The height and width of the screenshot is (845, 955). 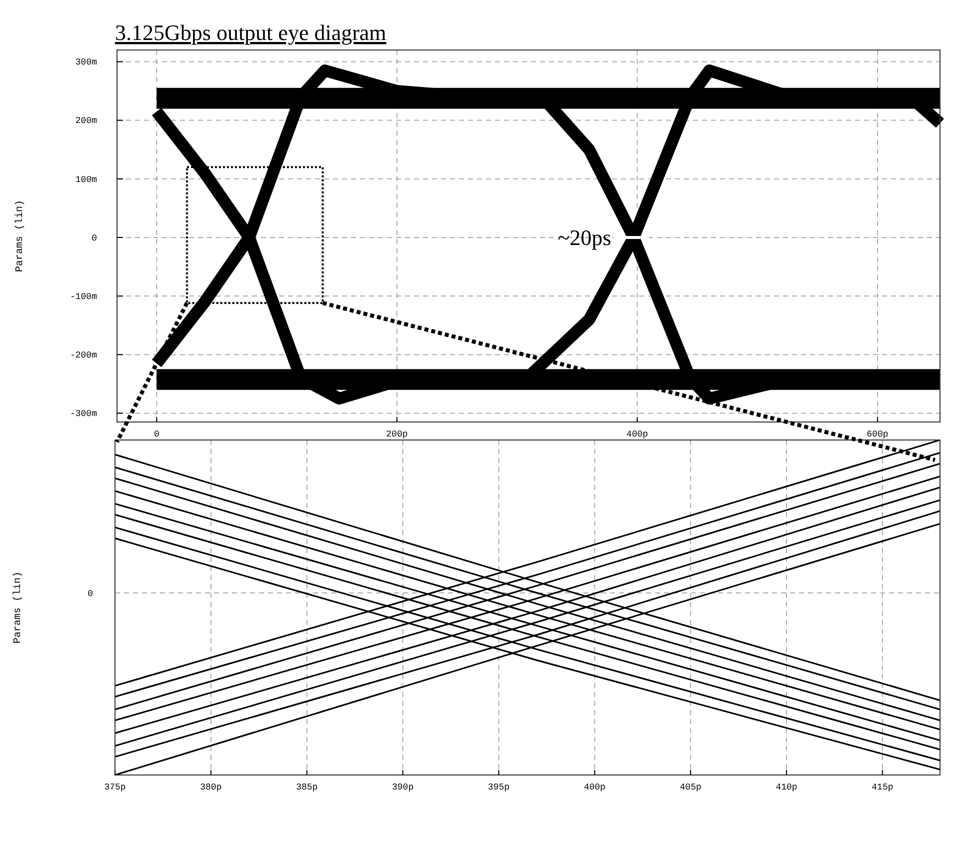 I want to click on y-tick-label: 300m, so click(x=86, y=63).